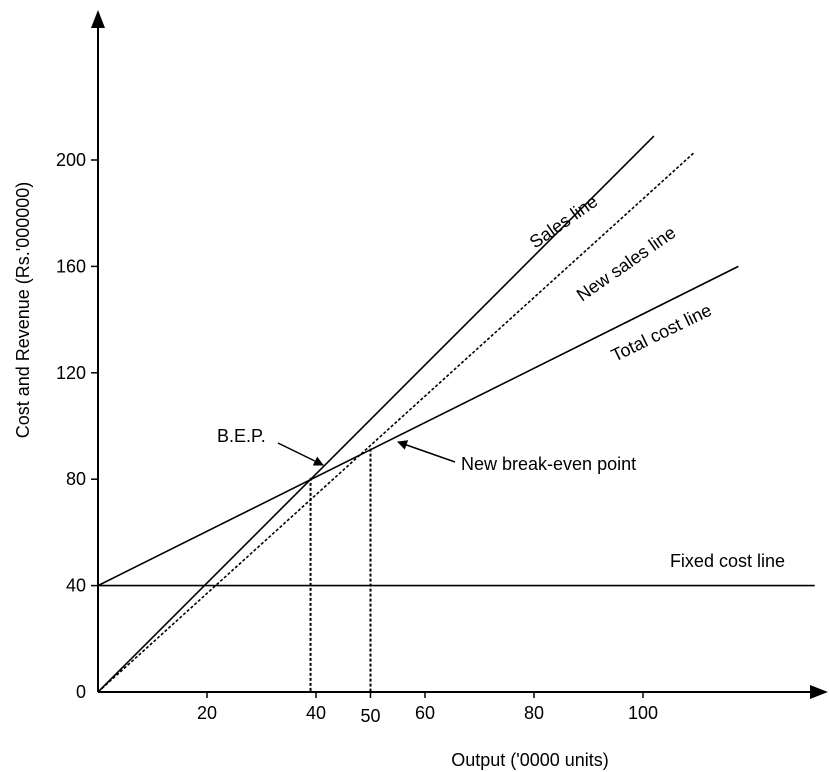 This screenshot has height=772, width=830. Describe the element at coordinates (76, 586) in the screenshot. I see `y-tick-label: 40` at that location.